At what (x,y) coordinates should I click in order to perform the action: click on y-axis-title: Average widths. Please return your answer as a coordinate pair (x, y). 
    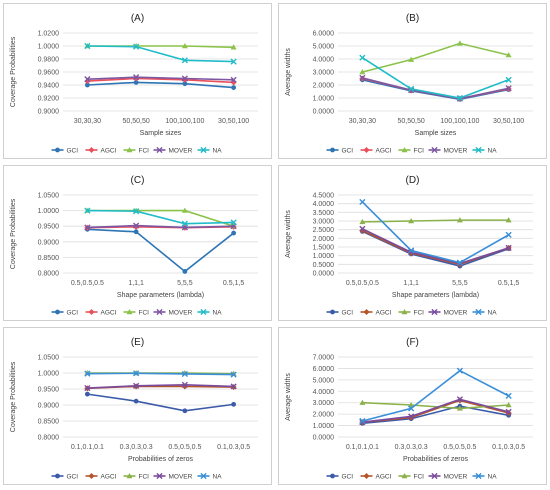
    Looking at the image, I should click on (288, 234).